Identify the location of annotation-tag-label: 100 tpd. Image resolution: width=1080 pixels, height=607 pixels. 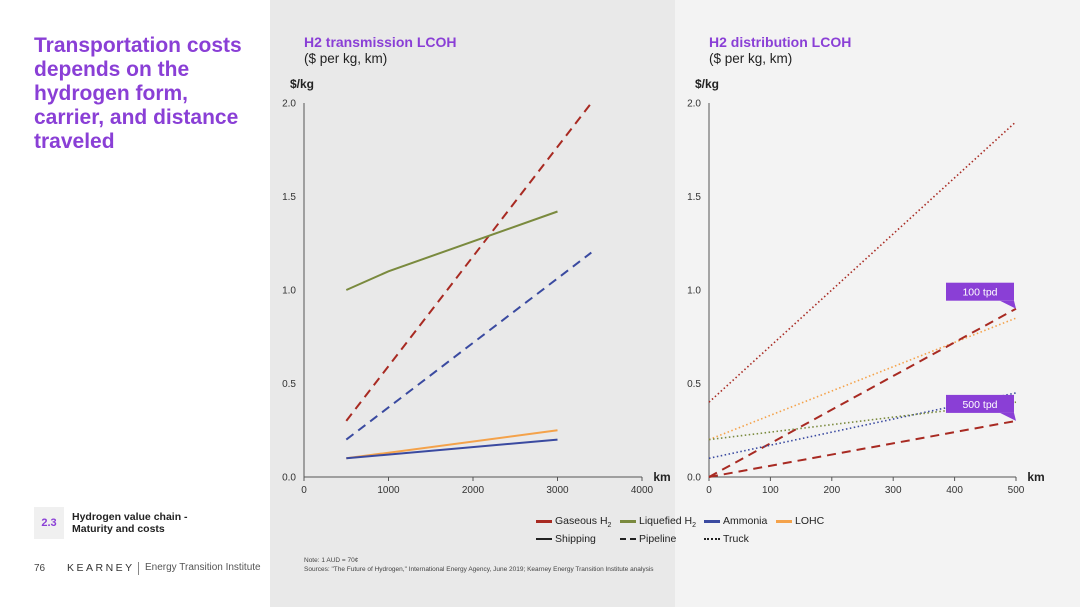
(979, 293).